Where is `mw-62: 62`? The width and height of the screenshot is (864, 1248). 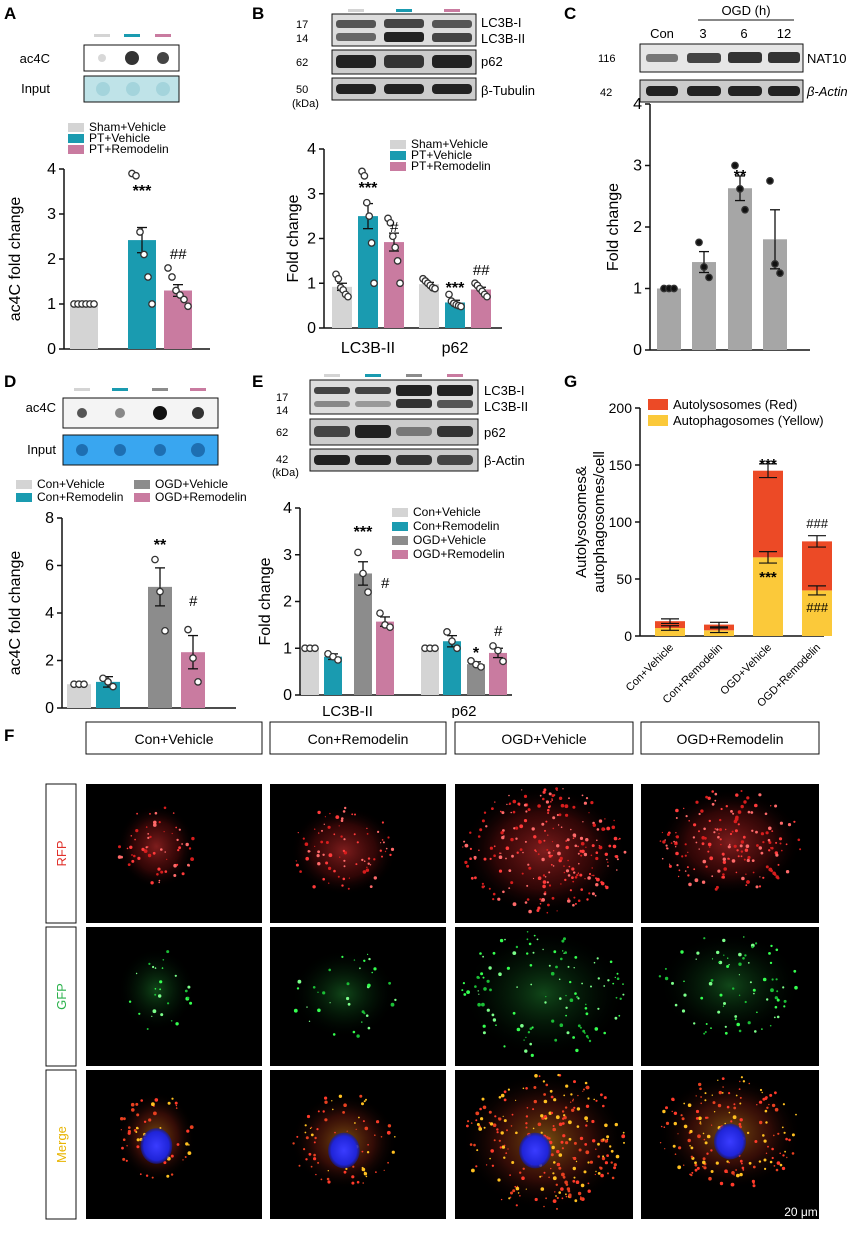 mw-62: 62 is located at coordinates (302, 63).